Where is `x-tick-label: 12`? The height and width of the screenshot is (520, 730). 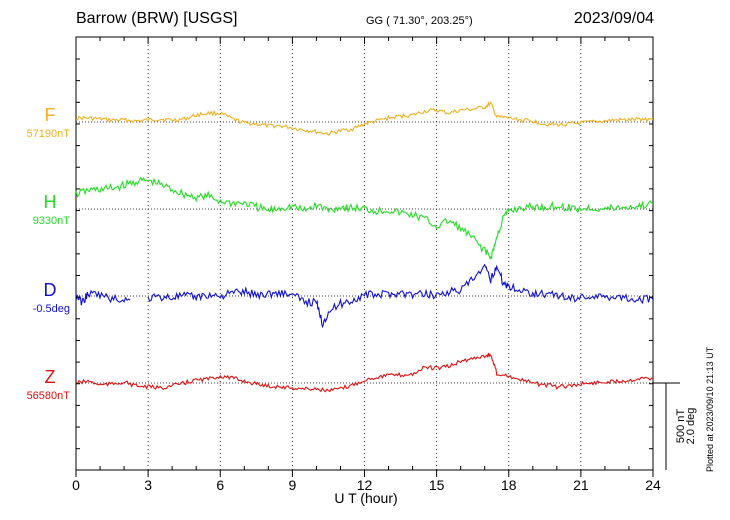
x-tick-label: 12 is located at coordinates (365, 485).